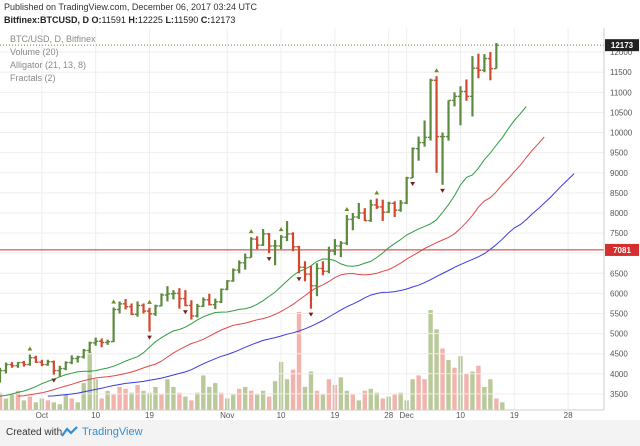 This screenshot has width=640, height=446. What do you see at coordinates (112, 432) in the screenshot?
I see `tradingview-brand: TradingView` at bounding box center [112, 432].